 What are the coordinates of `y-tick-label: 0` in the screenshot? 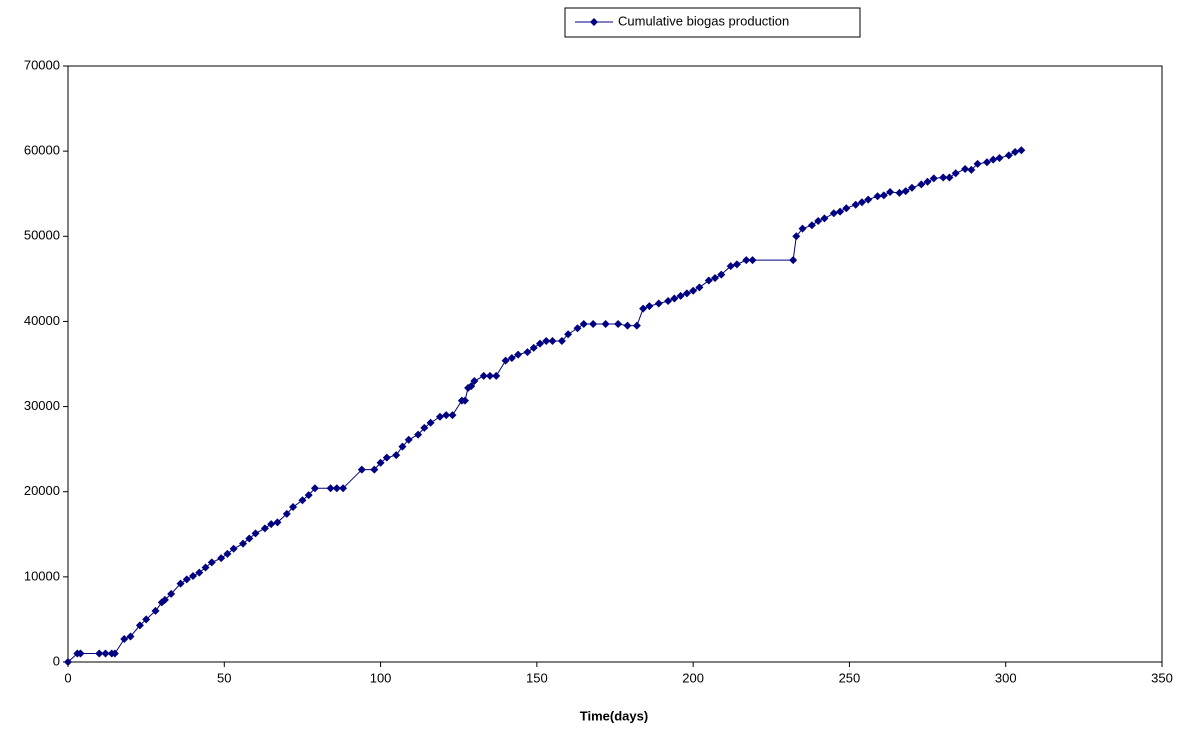 It's located at (56, 660).